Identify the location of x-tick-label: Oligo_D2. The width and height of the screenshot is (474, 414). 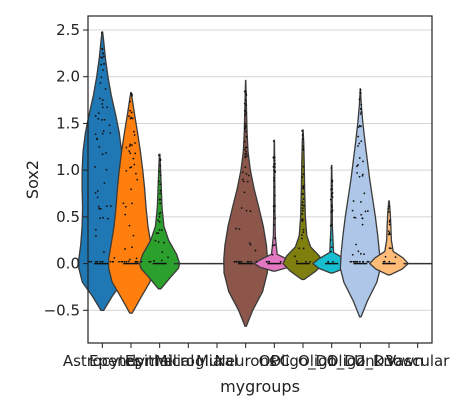
(331, 361).